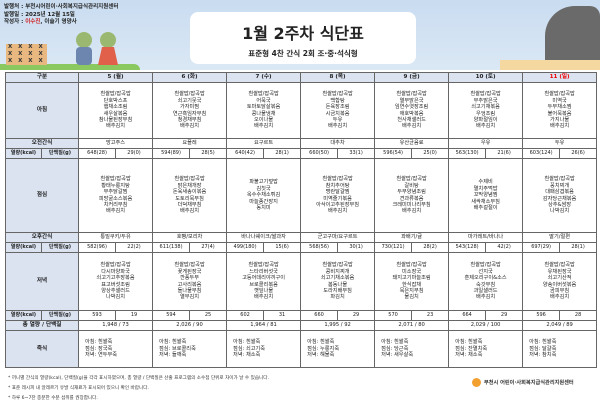  I want to click on menu-item: 멸치주먹밥, so click(485, 188).